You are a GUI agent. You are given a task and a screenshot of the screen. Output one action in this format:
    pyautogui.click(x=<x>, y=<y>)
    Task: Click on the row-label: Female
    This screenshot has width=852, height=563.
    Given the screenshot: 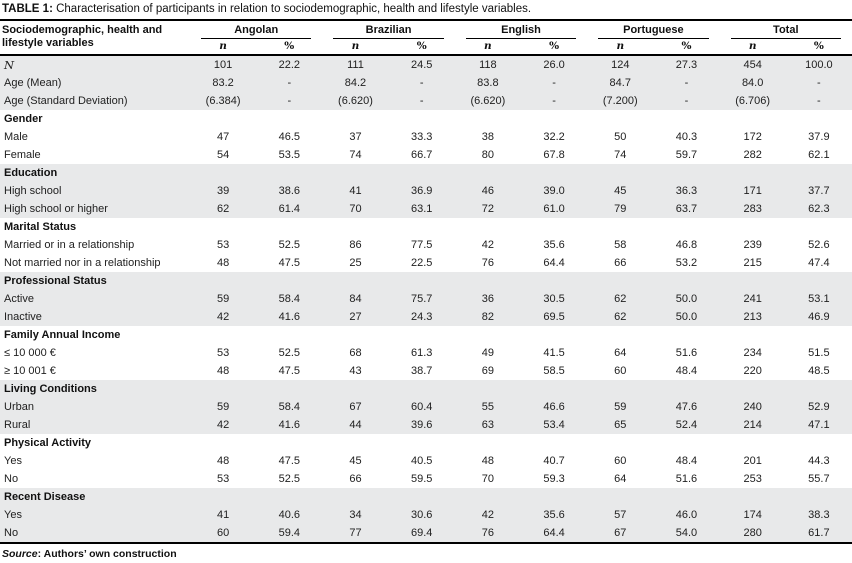 What is the action you would take?
    pyautogui.click(x=22, y=154)
    